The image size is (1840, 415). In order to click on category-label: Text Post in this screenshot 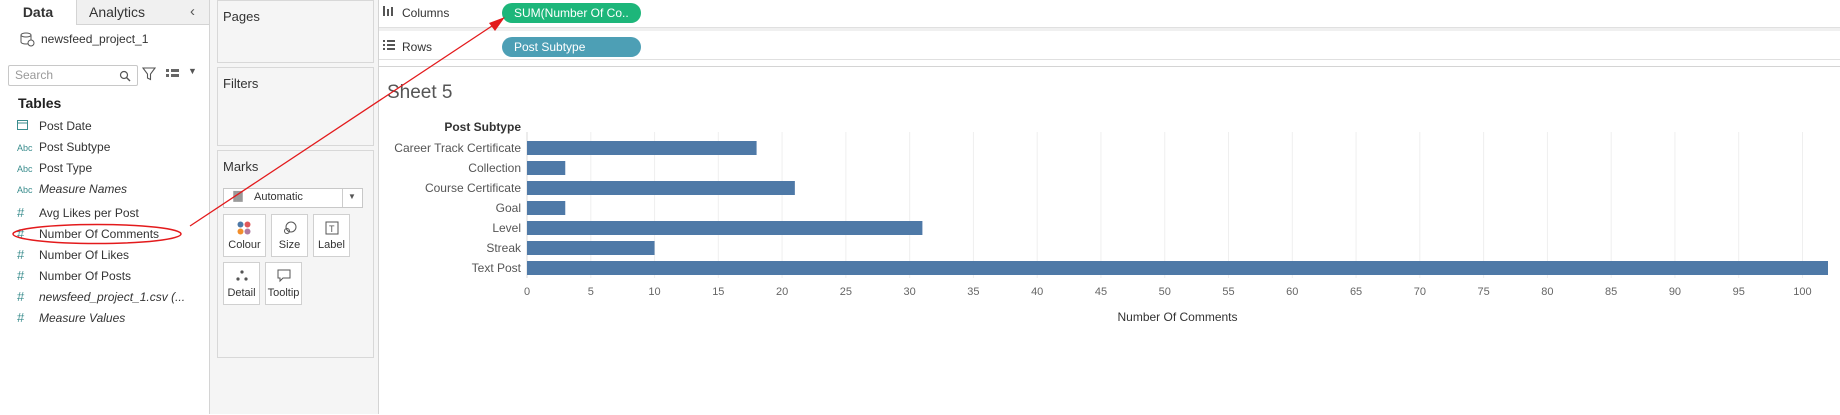, I will do `click(497, 268)`.